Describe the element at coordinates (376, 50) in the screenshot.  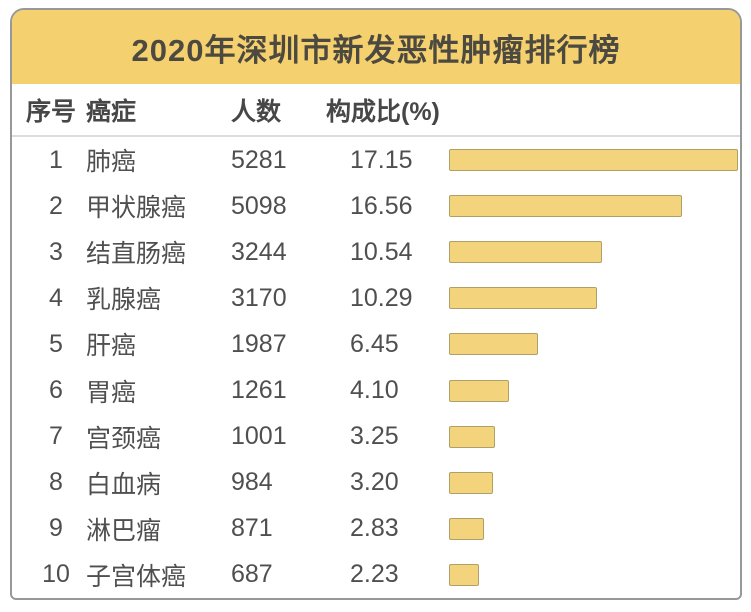
I see `chart-title: 2020年深圳市新发恶性肿瘤排行榜` at that location.